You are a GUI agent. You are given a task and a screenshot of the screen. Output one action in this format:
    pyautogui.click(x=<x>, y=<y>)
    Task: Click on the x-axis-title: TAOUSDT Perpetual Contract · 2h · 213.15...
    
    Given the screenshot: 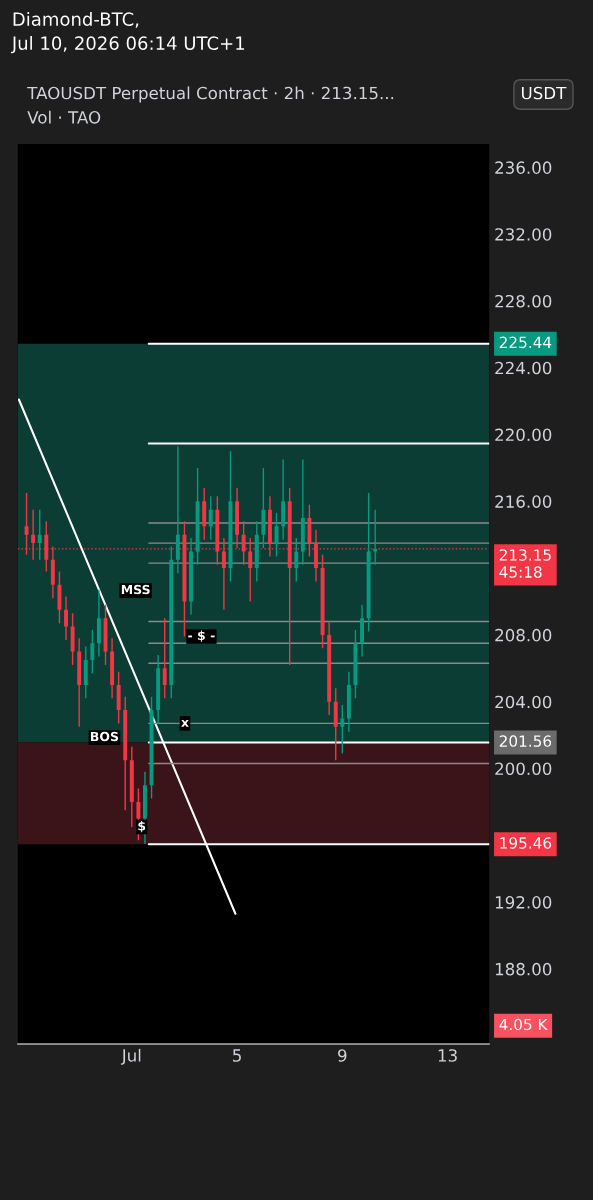 What is the action you would take?
    pyautogui.click(x=210, y=94)
    